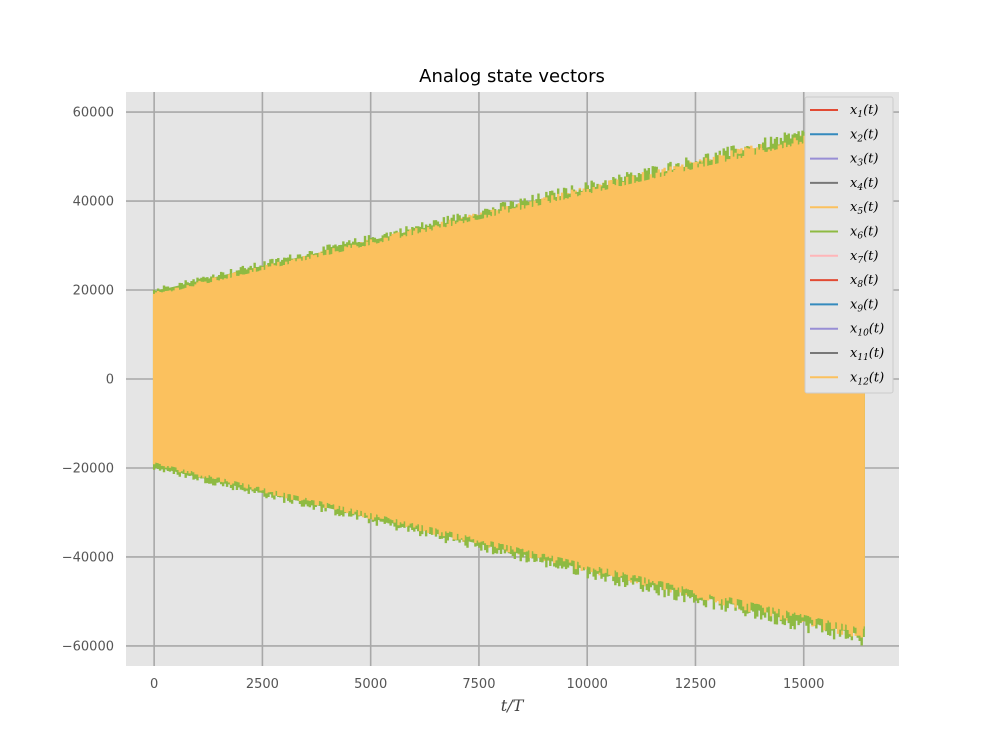  What do you see at coordinates (803, 684) in the screenshot?
I see `x-tick-label: 15000` at bounding box center [803, 684].